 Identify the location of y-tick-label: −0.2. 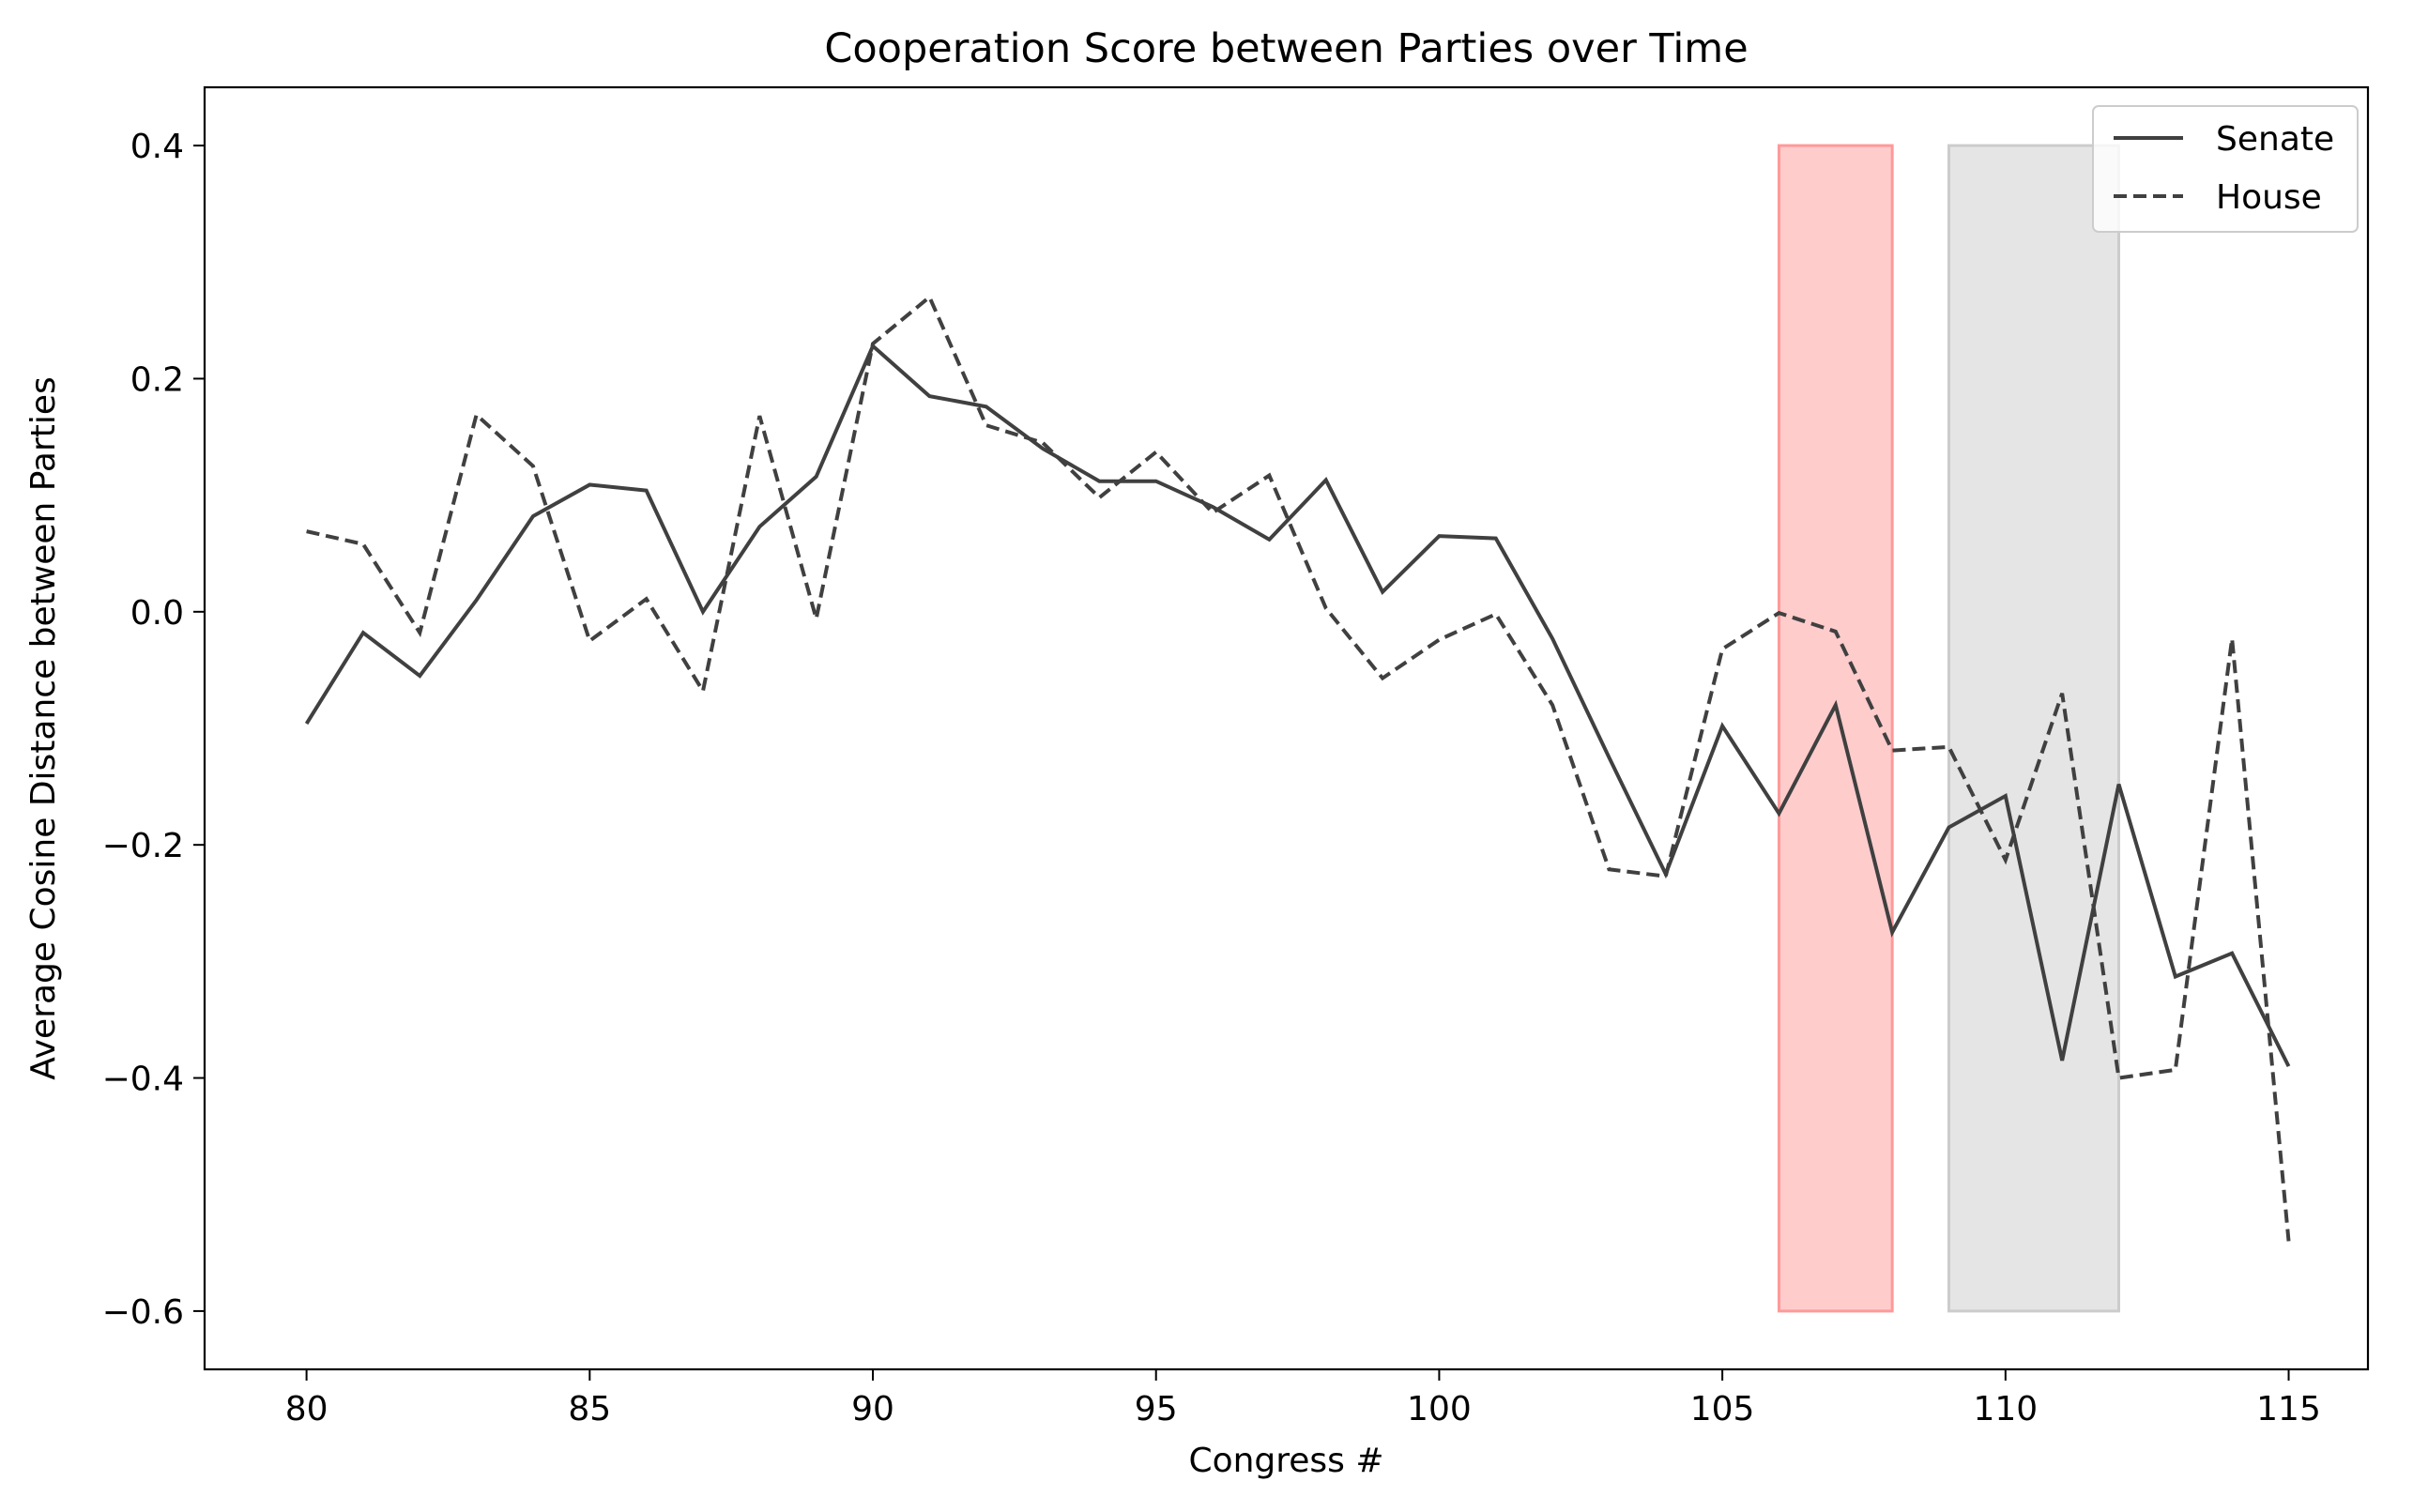
(143, 846).